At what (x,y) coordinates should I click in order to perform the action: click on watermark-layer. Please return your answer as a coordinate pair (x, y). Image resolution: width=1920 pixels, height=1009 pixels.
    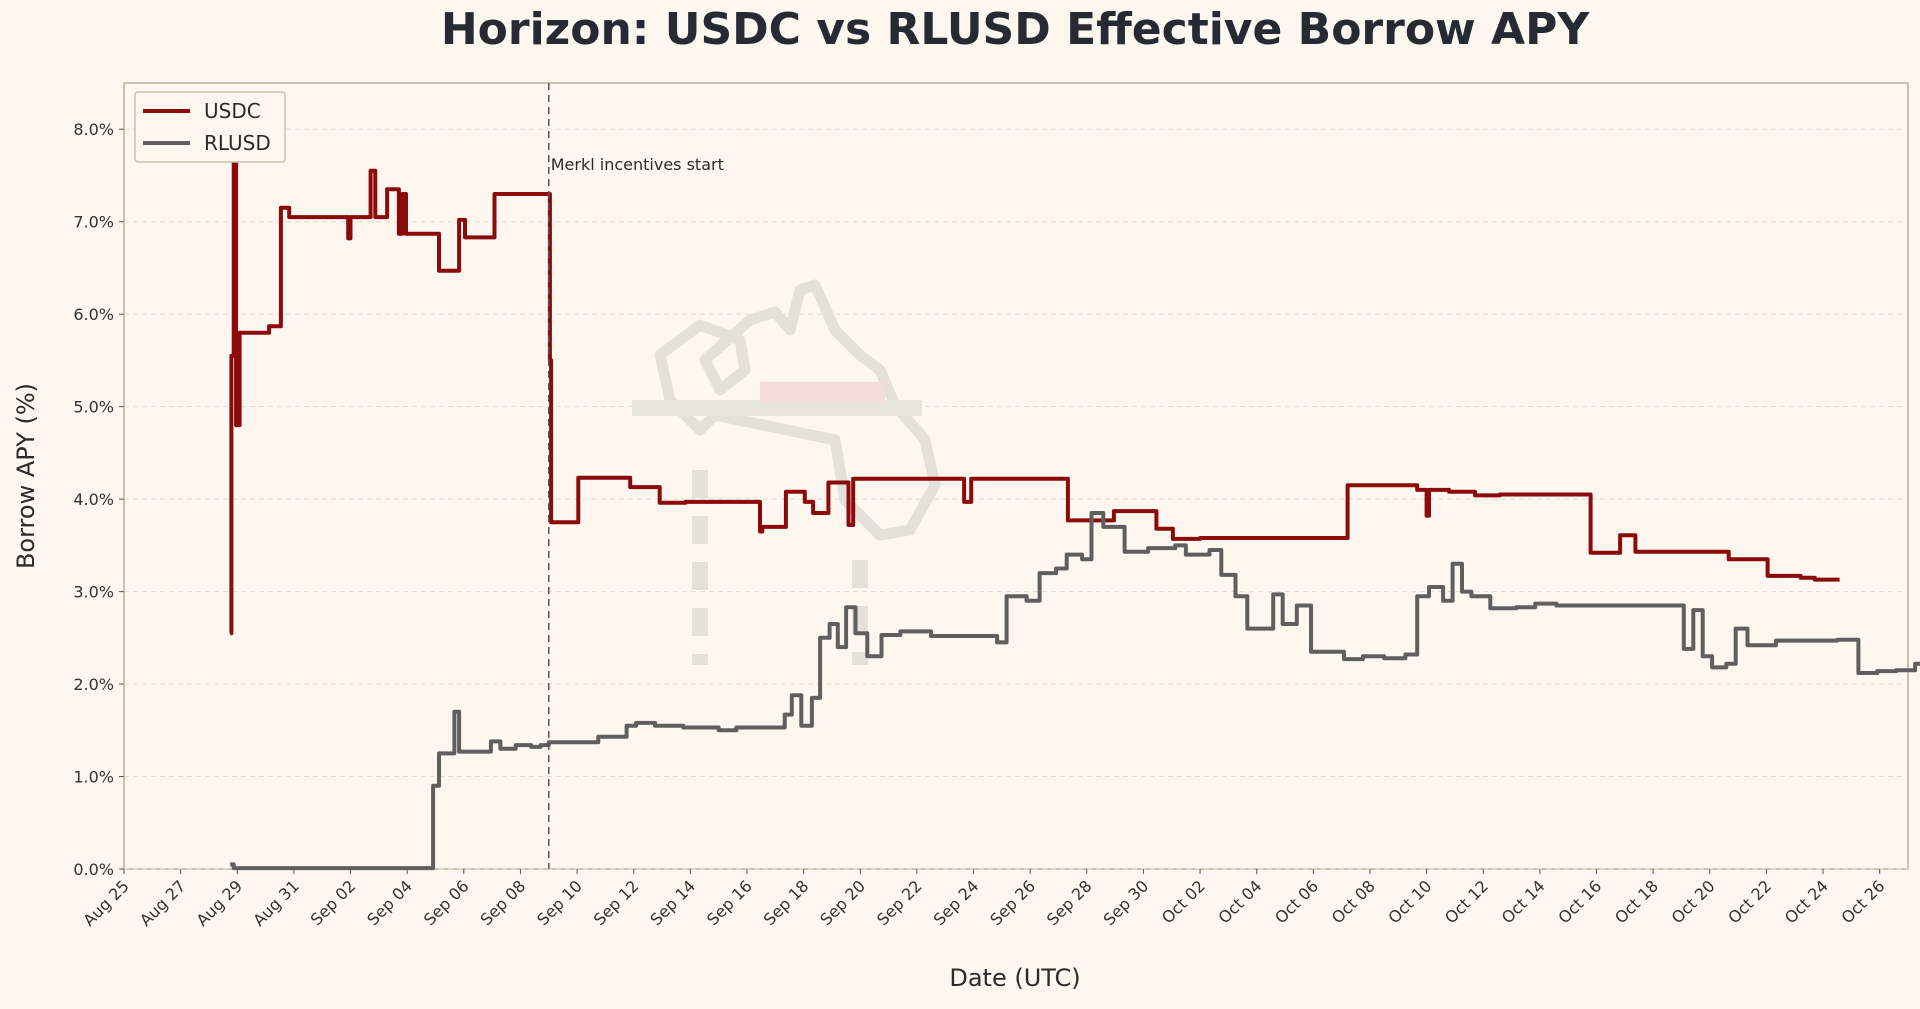
    Looking at the image, I should click on (786, 472).